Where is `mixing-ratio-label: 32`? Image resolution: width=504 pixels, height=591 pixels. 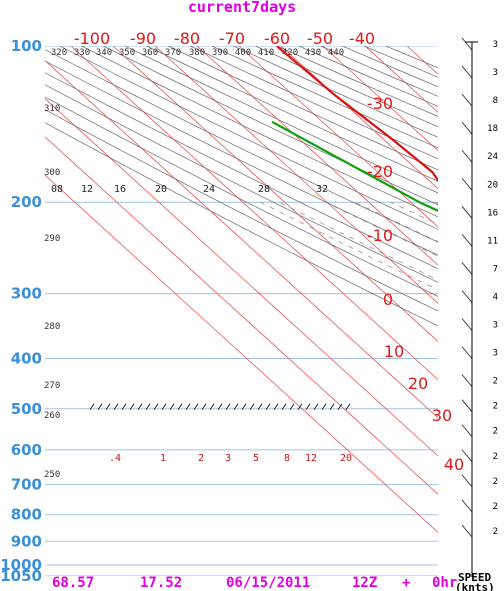
mixing-ratio-label: 32 is located at coordinates (322, 189).